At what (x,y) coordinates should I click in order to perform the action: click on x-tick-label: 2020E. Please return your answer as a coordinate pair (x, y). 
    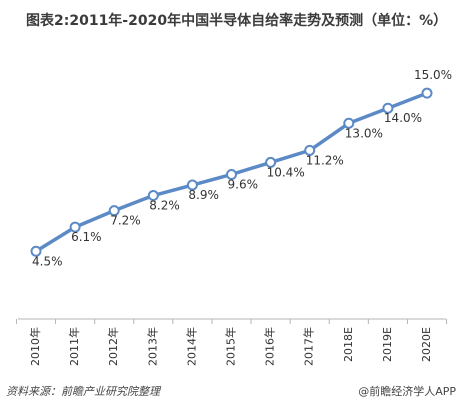
    Looking at the image, I should click on (426, 344).